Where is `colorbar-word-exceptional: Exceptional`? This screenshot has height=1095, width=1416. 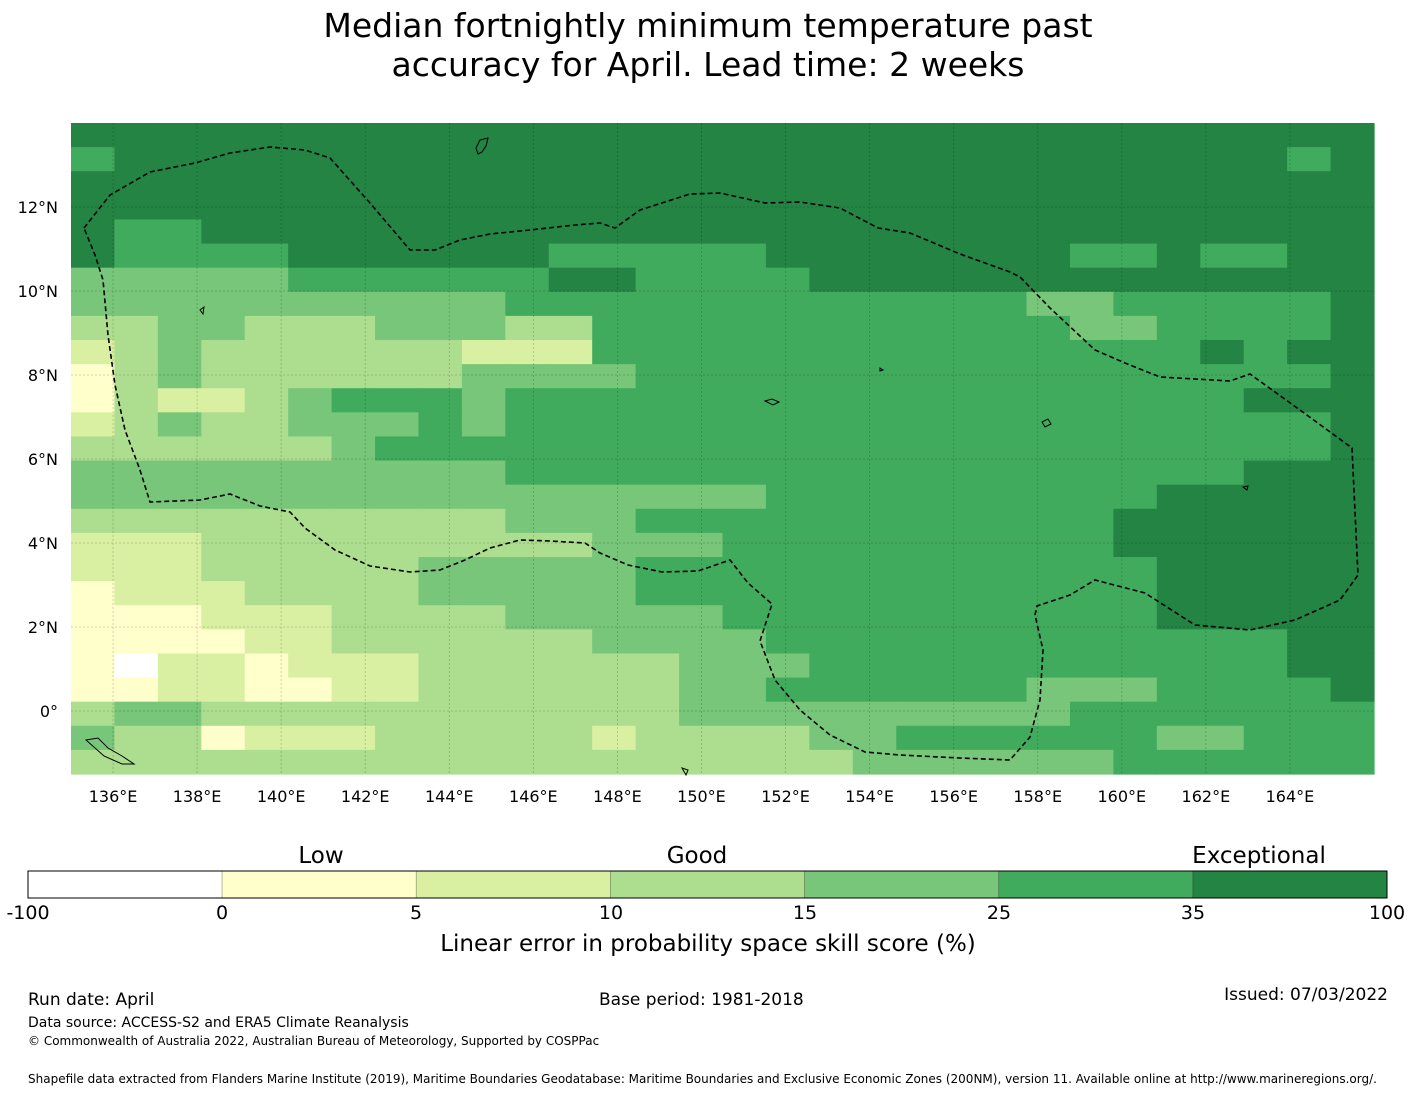
colorbar-word-exceptional: Exceptional is located at coordinates (1259, 856).